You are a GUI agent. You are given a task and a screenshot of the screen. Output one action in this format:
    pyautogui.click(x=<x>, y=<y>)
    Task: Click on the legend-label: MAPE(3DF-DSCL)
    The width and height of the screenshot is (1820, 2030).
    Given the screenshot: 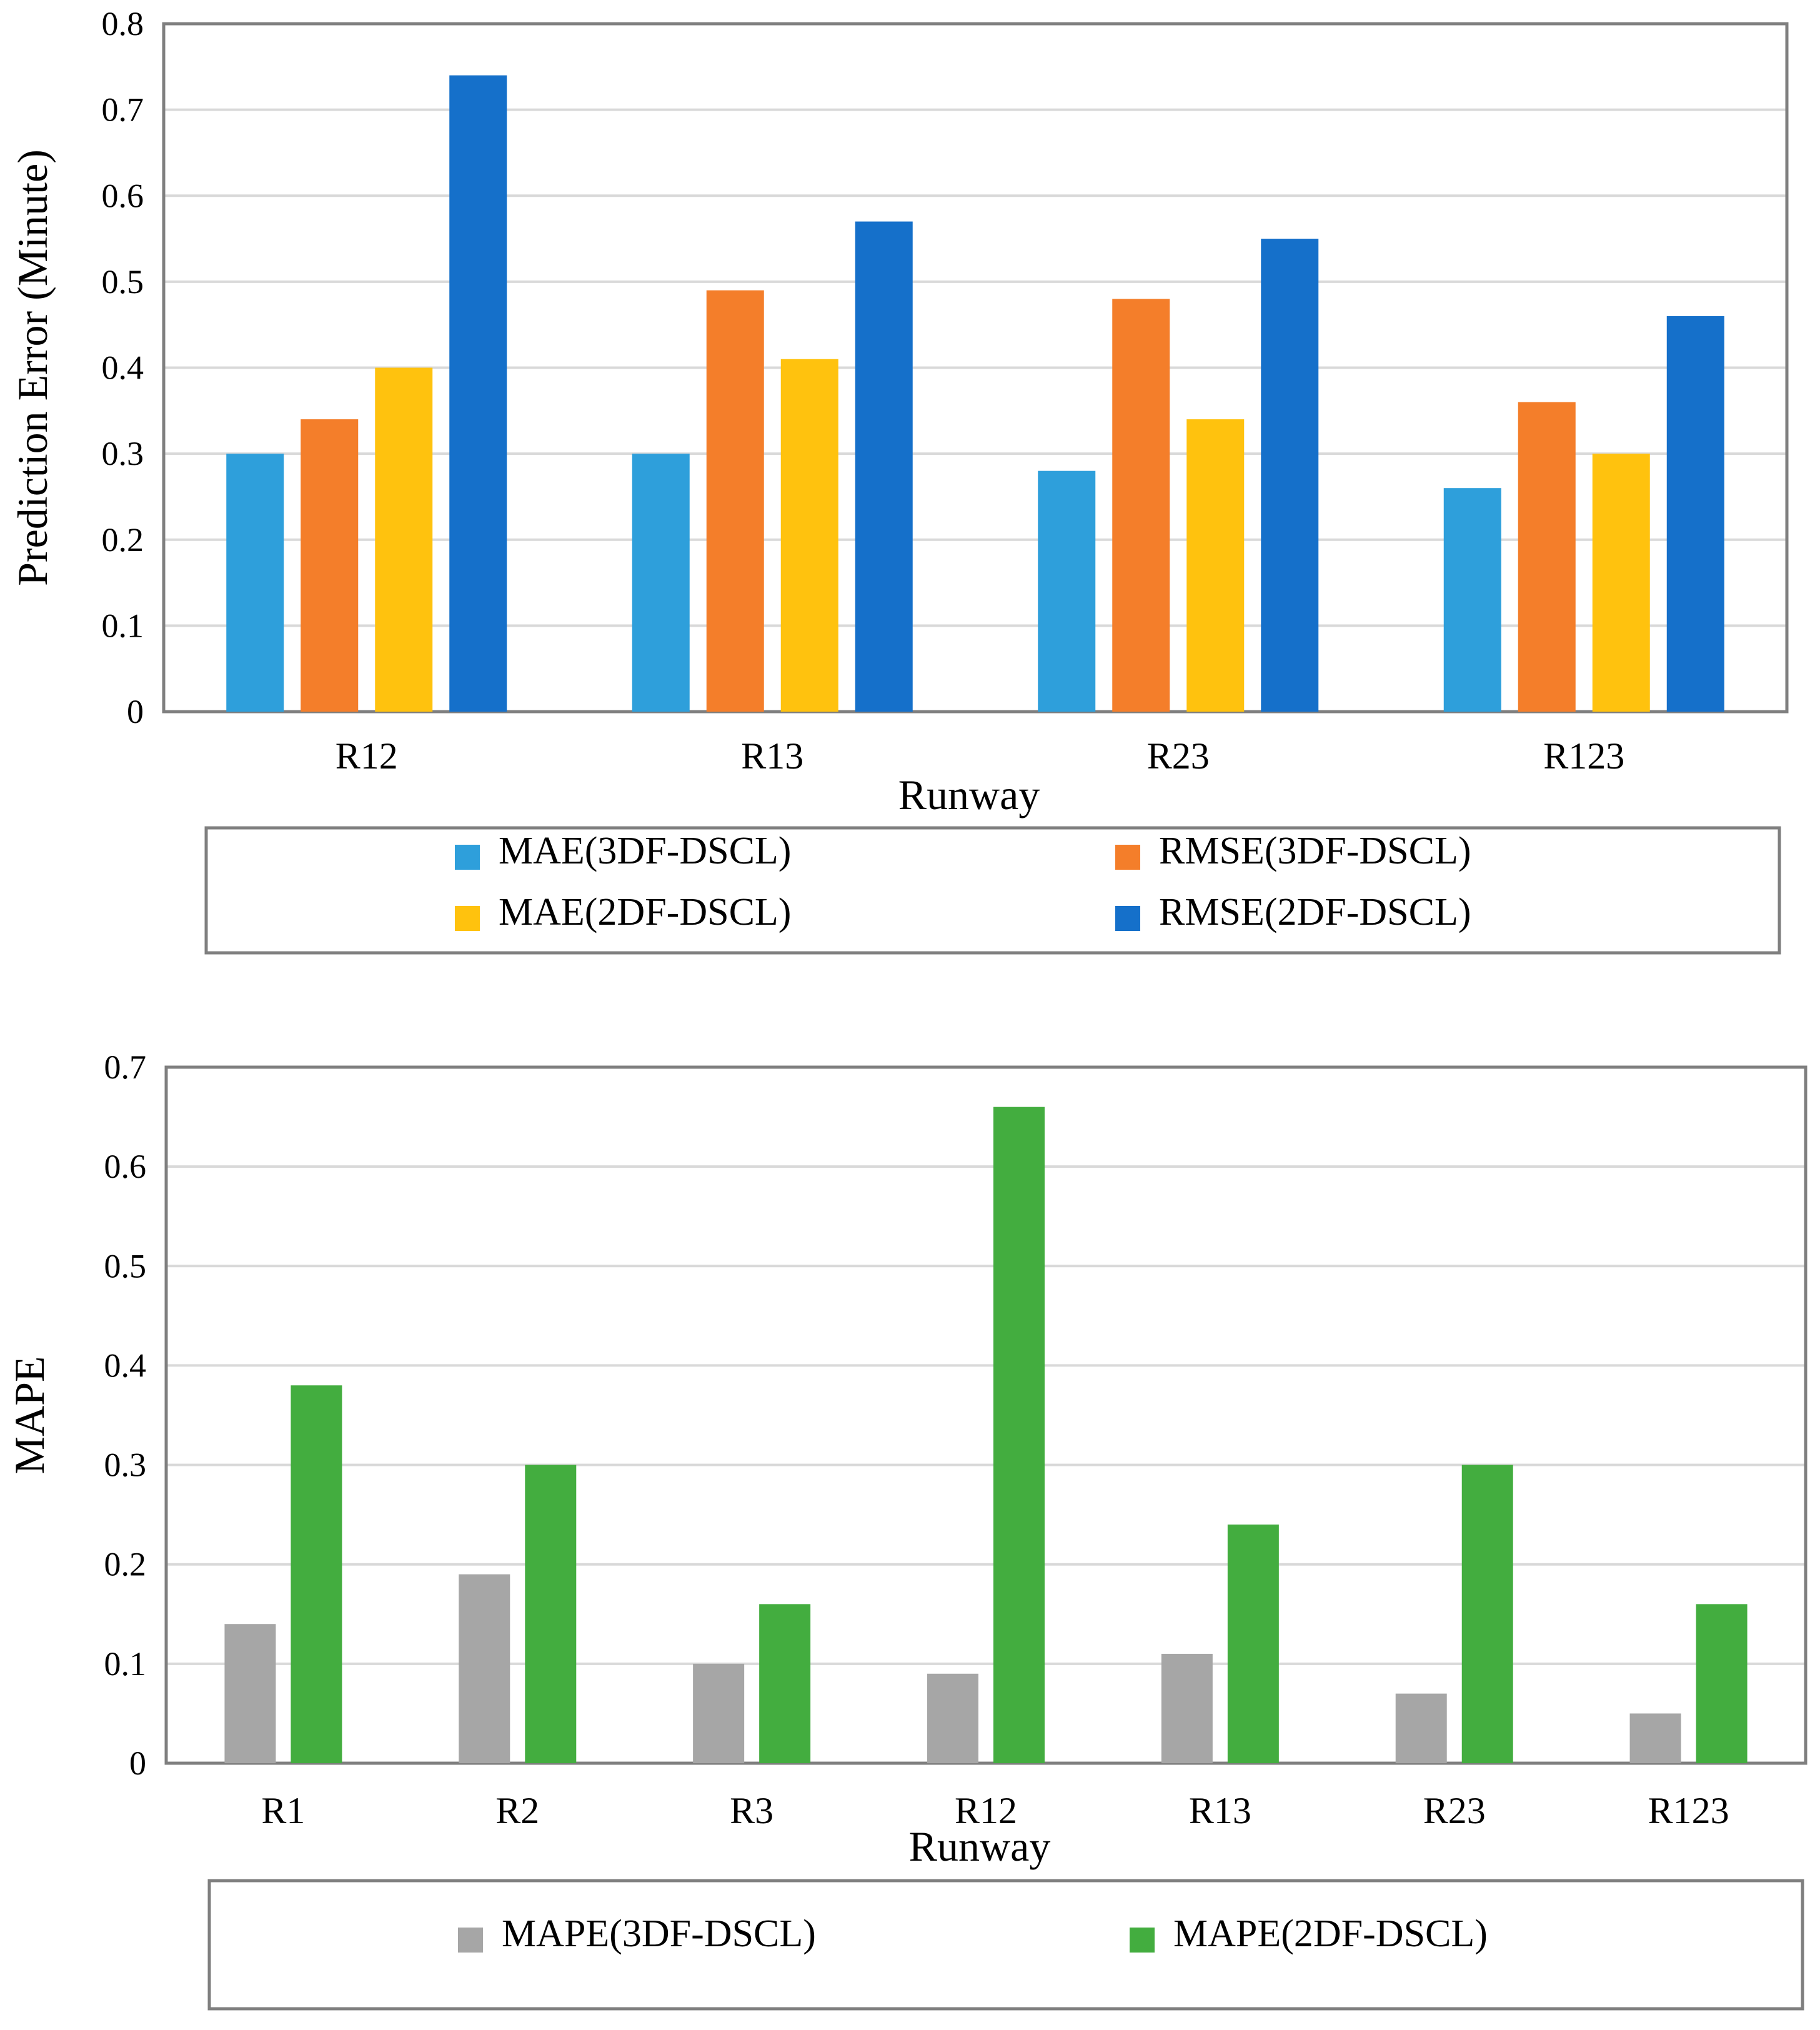 What is the action you would take?
    pyautogui.click(x=659, y=1934)
    